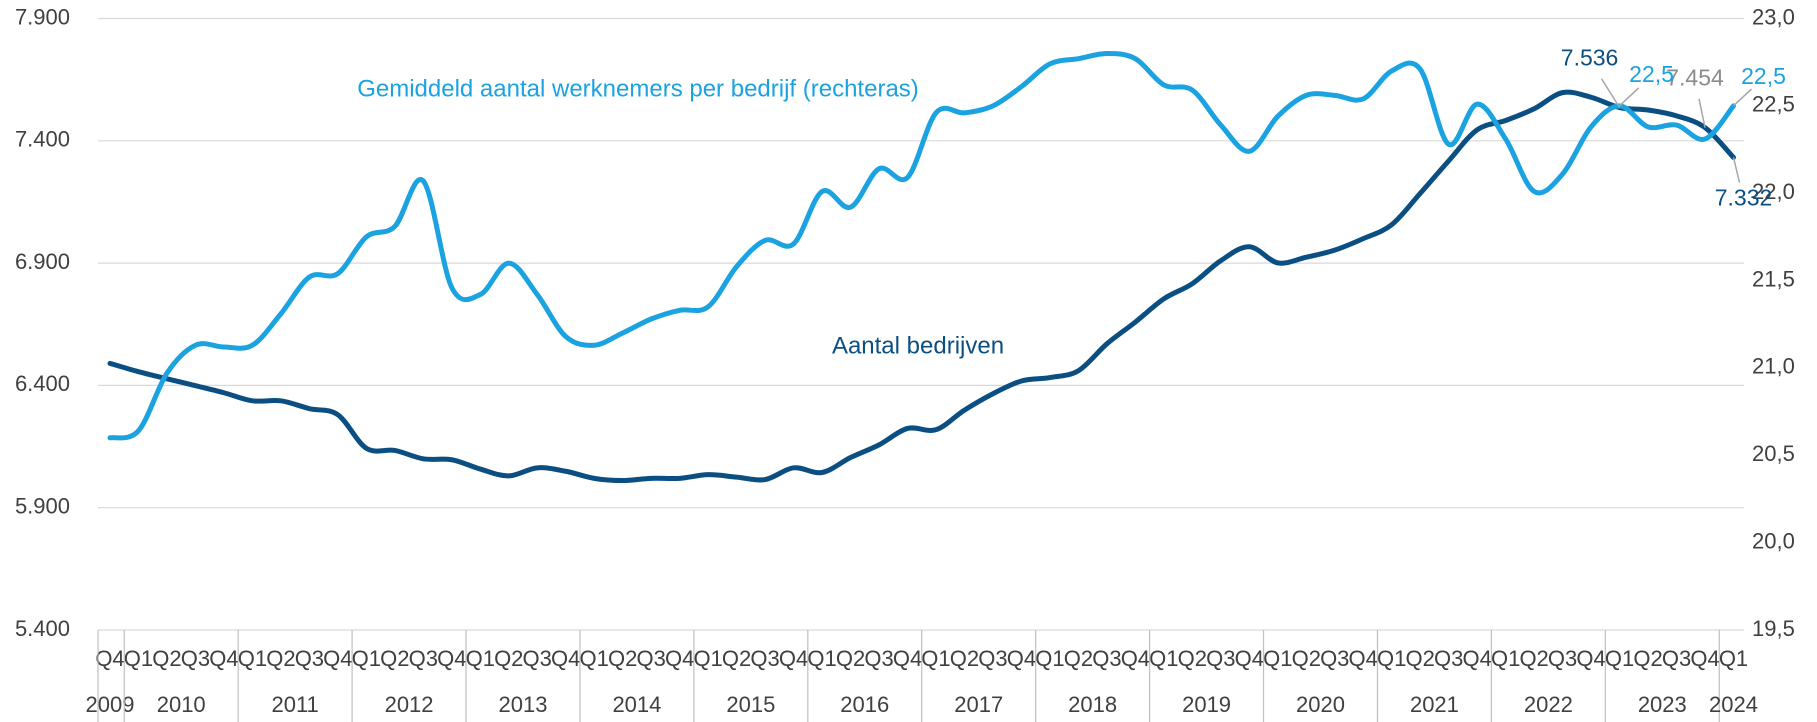 This screenshot has width=1817, height=722. What do you see at coordinates (294, 704) in the screenshot?
I see `year-label: 2011` at bounding box center [294, 704].